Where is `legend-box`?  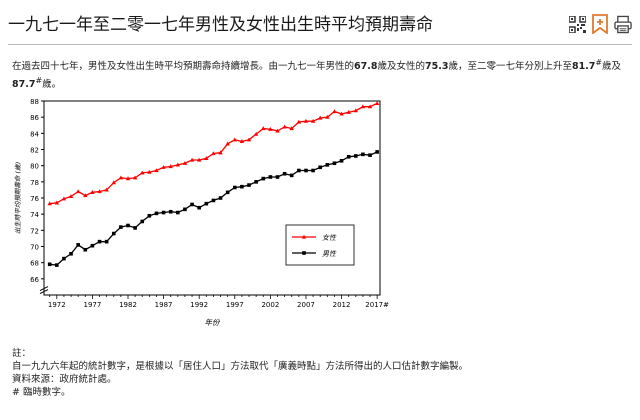 legend-box is located at coordinates (320, 245).